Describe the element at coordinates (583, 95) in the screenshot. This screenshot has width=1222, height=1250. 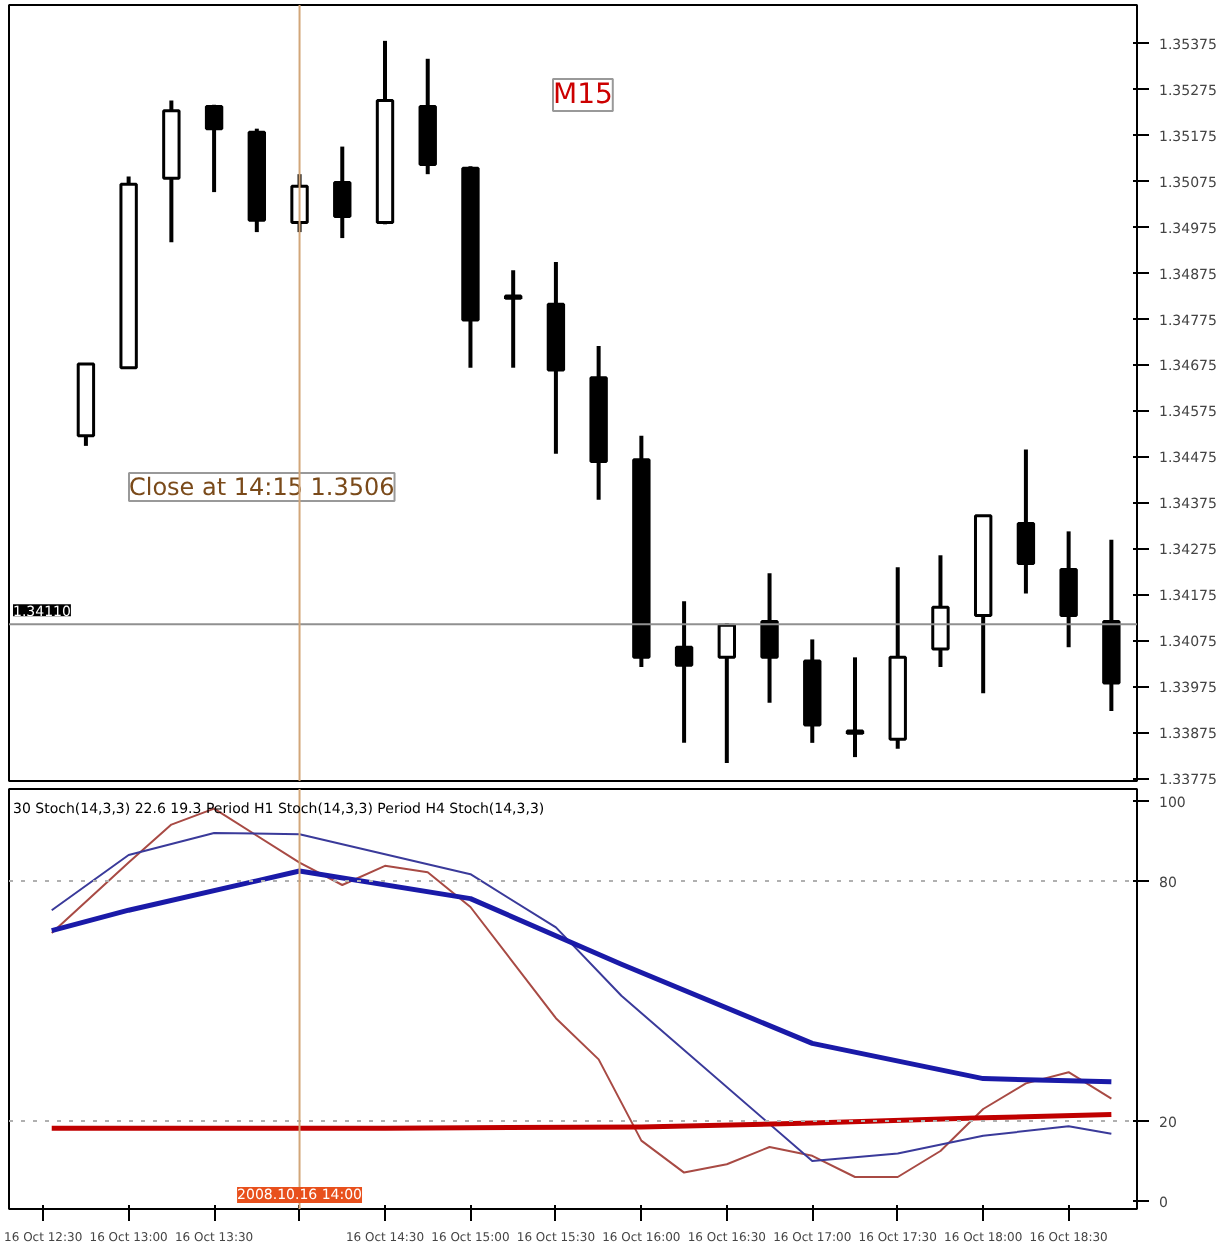
I see `annotation: M15` at that location.